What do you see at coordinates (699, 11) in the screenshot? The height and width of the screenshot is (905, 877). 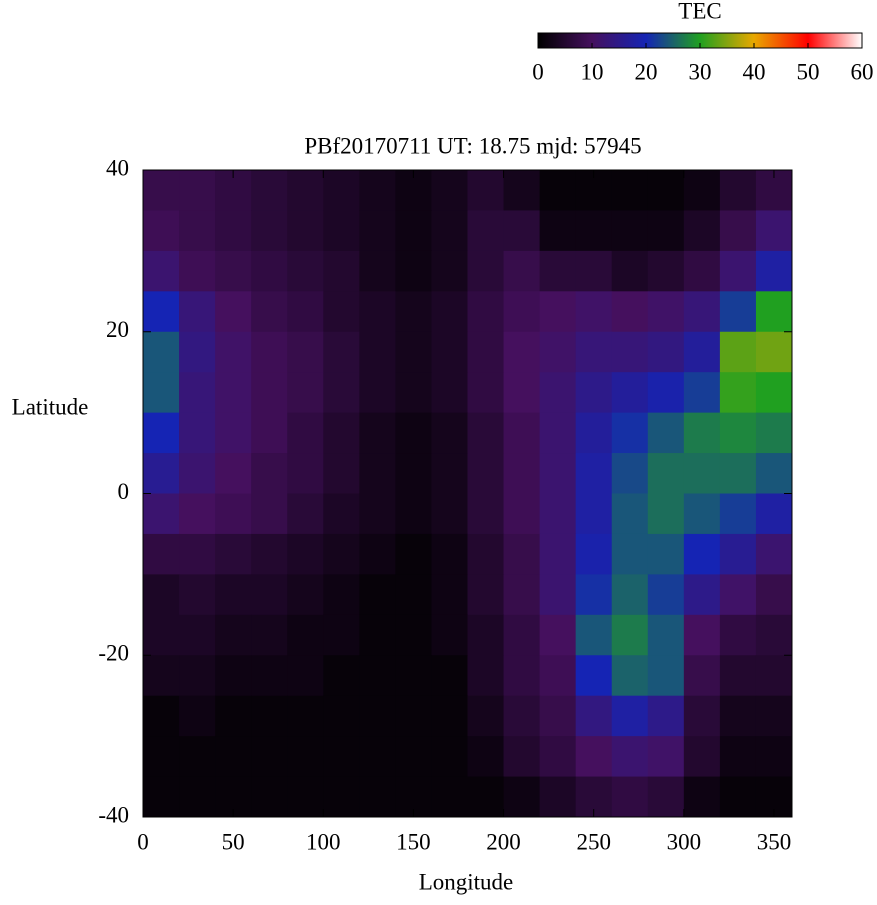 I see `colorbar-label: TEC` at bounding box center [699, 11].